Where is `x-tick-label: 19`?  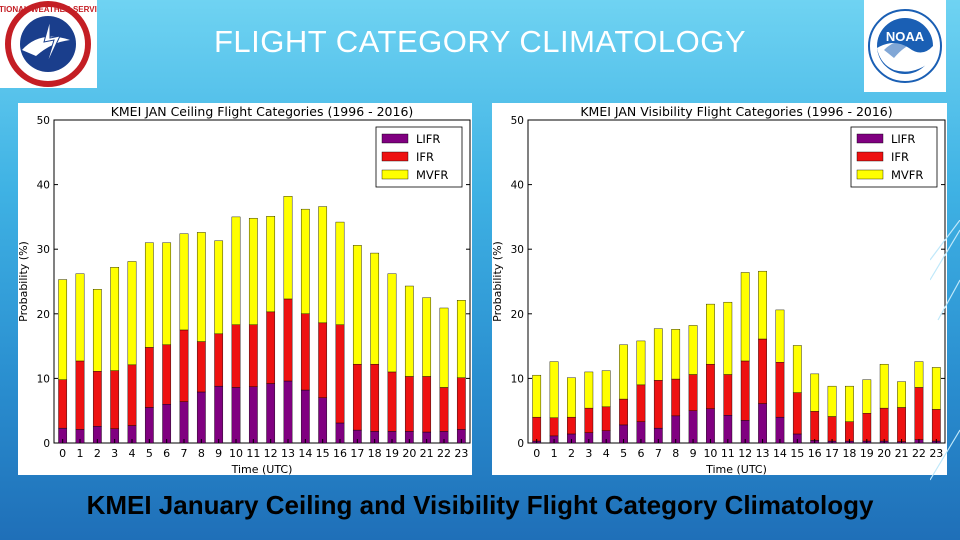 x-tick-label: 19 is located at coordinates (392, 453).